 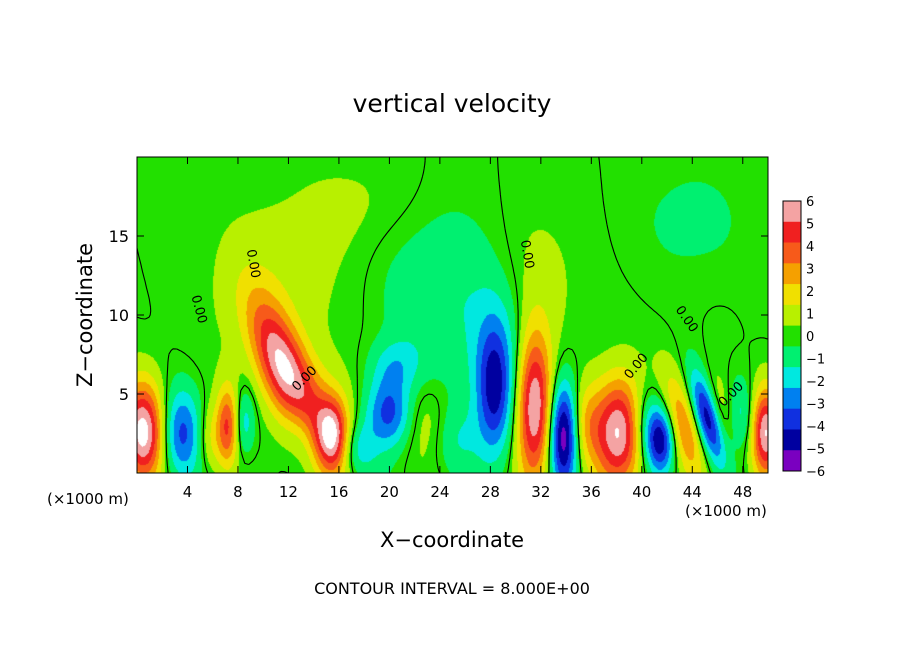 I want to click on x-tick-label: 20, so click(x=389, y=492).